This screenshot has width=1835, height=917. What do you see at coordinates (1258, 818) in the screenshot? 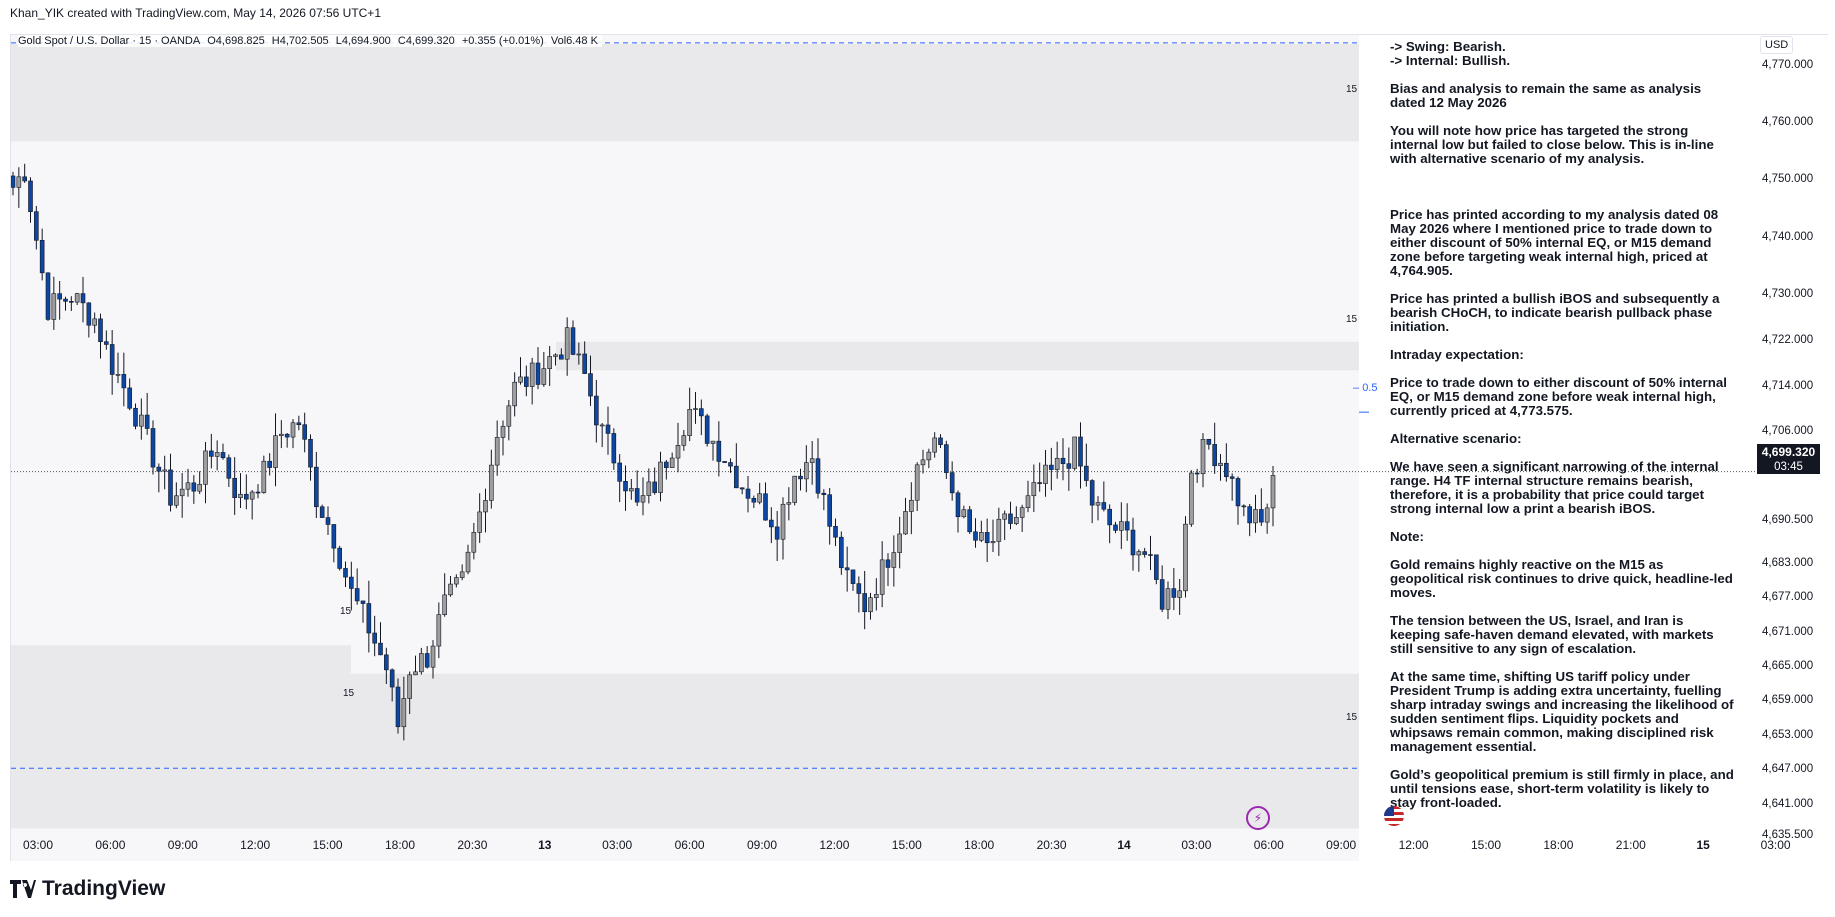
I see `lightning-icon: ⚡` at bounding box center [1258, 818].